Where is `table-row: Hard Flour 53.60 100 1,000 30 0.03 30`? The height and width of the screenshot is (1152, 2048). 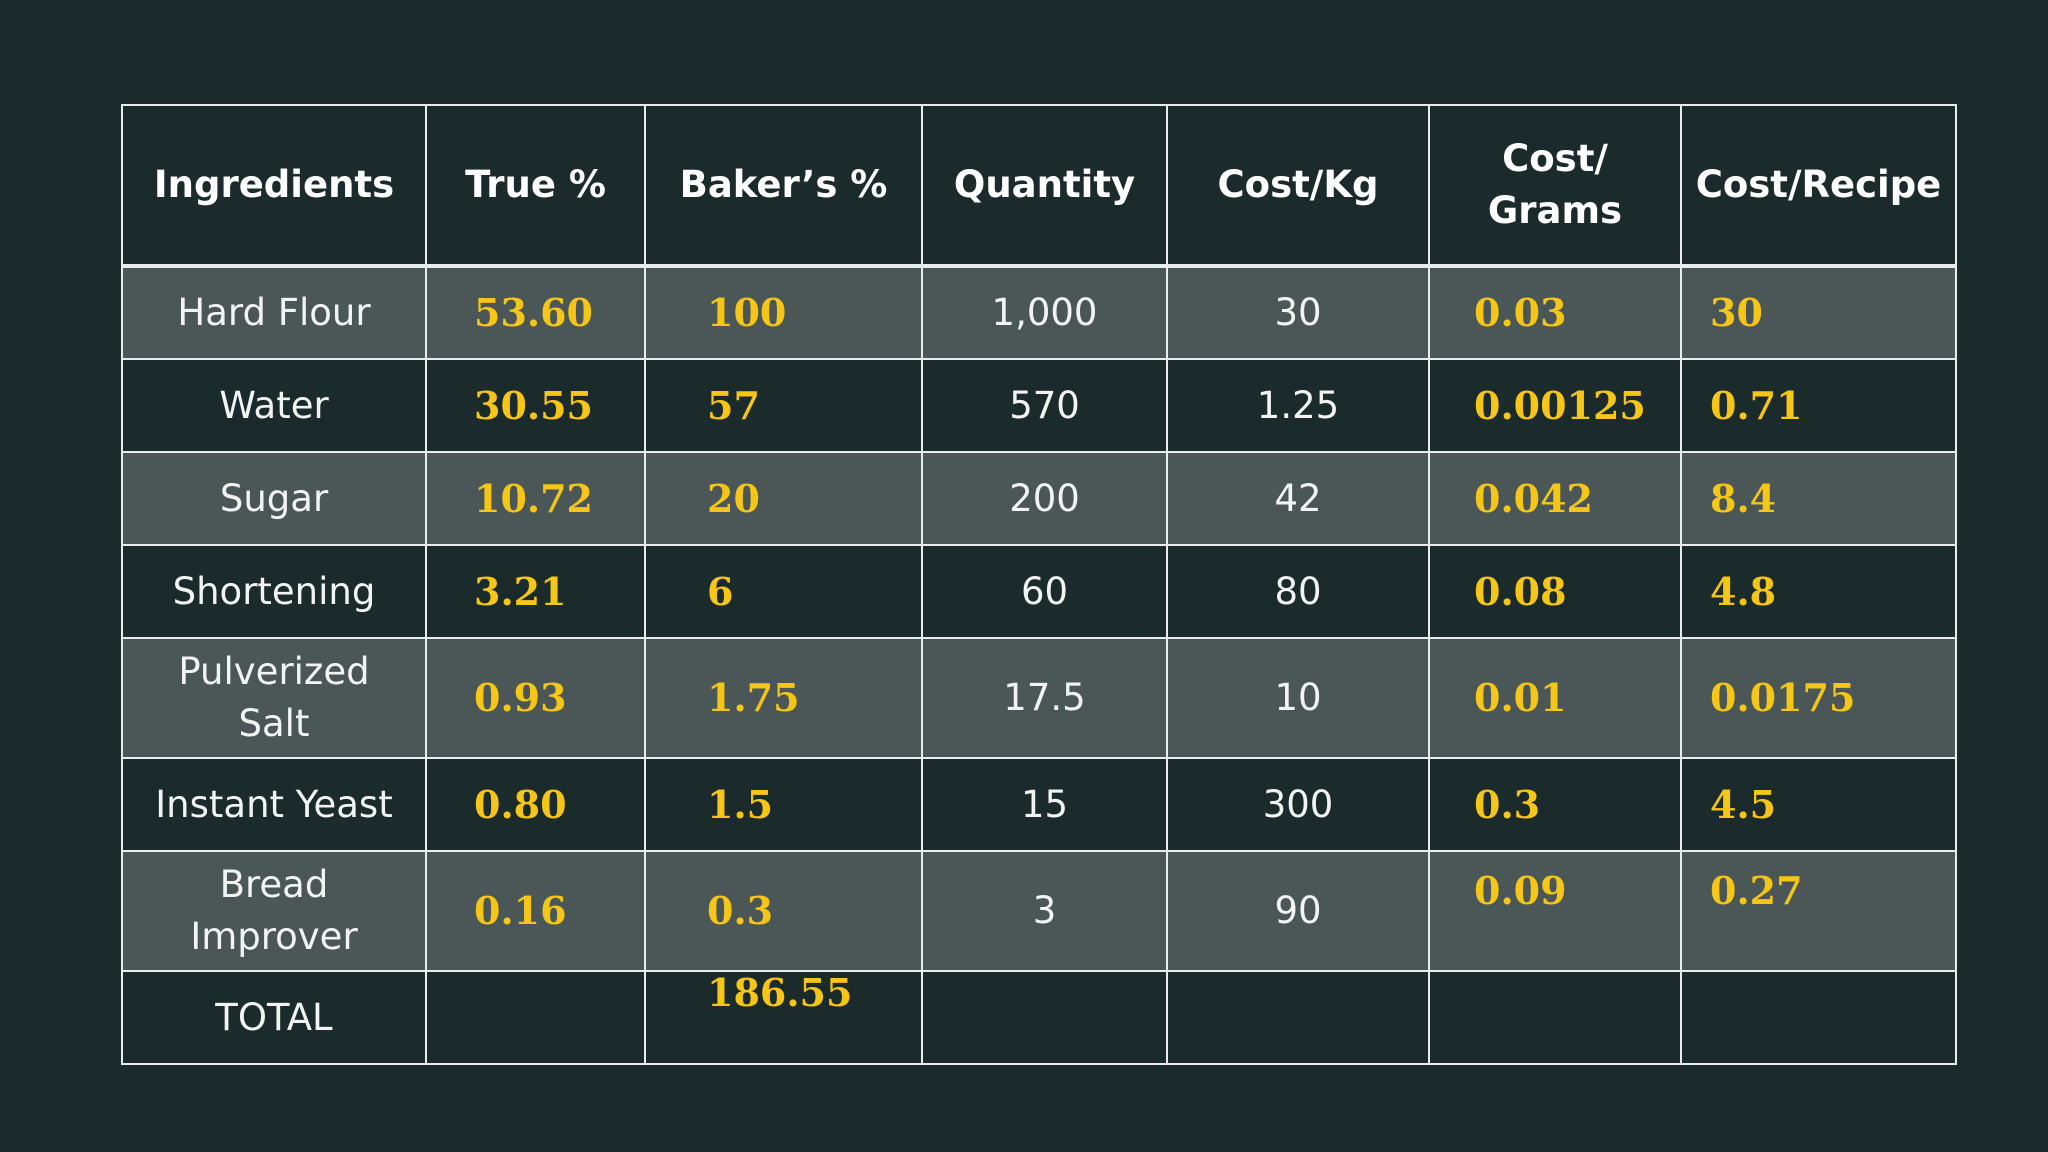 table-row: Hard Flour 53.60 100 1,000 30 0.03 30 is located at coordinates (1039, 312).